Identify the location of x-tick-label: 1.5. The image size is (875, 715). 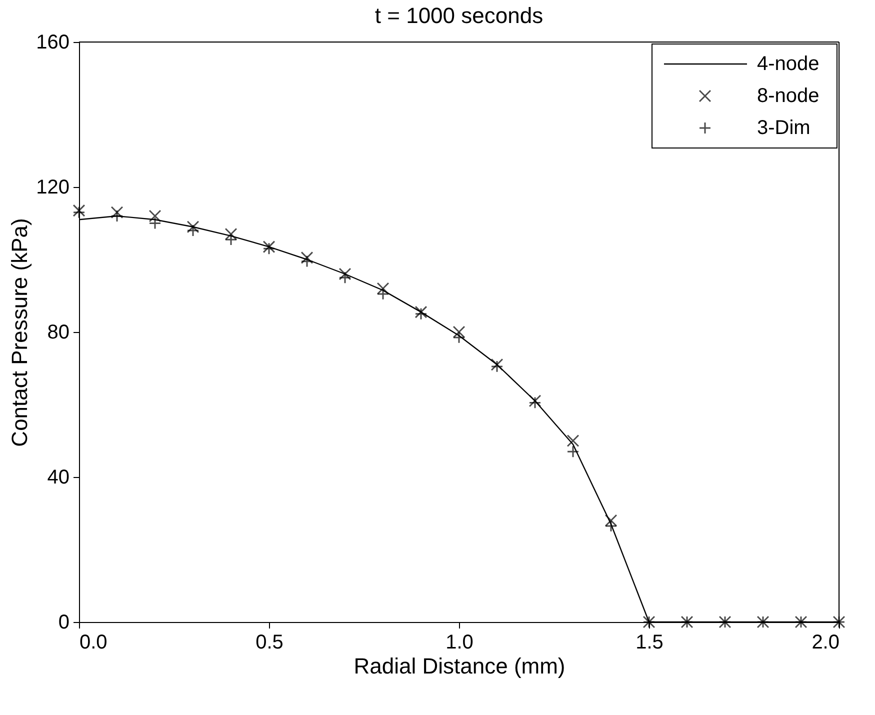
(650, 643).